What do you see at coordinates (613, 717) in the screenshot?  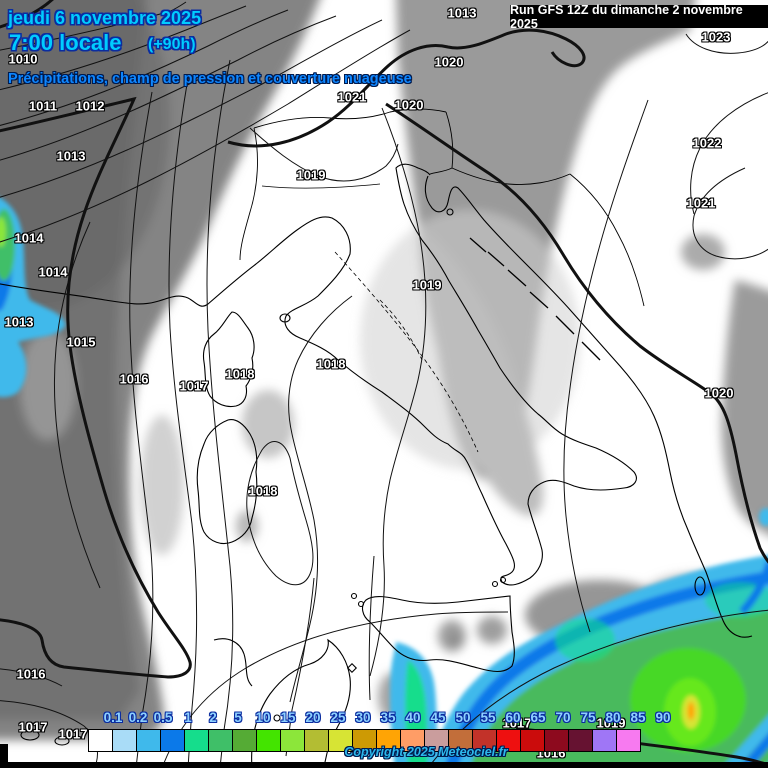 I see `scale-tick-label: 80` at bounding box center [613, 717].